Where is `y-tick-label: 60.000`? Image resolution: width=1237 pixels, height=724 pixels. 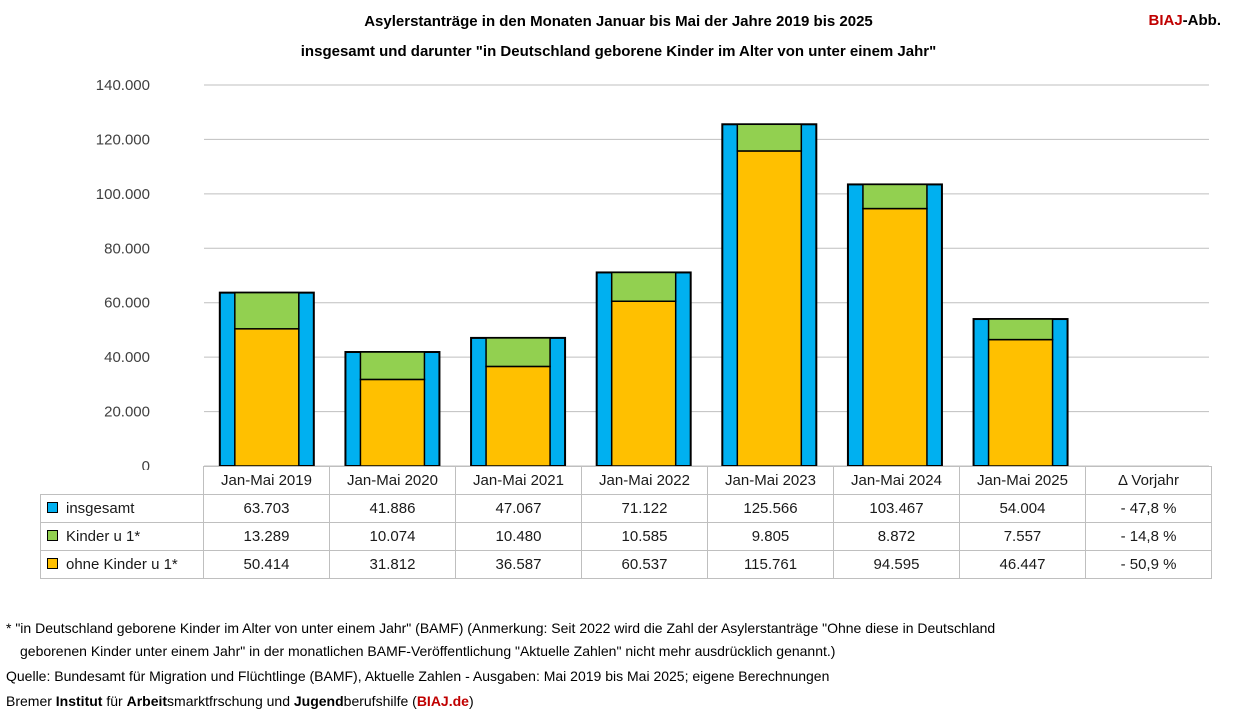 y-tick-label: 60.000 is located at coordinates (127, 303).